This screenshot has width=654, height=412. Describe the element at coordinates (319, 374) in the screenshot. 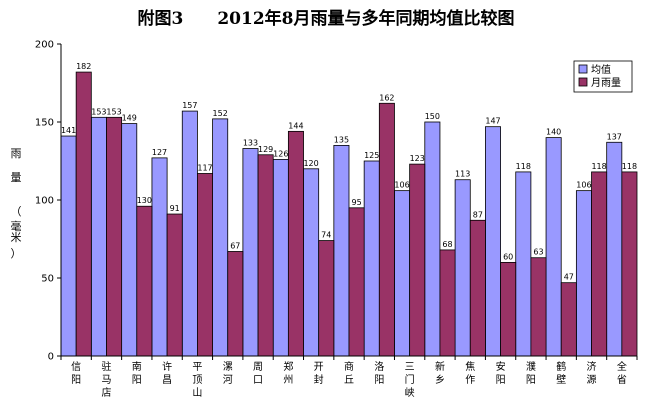

I see `category-label-8: 开封` at that location.